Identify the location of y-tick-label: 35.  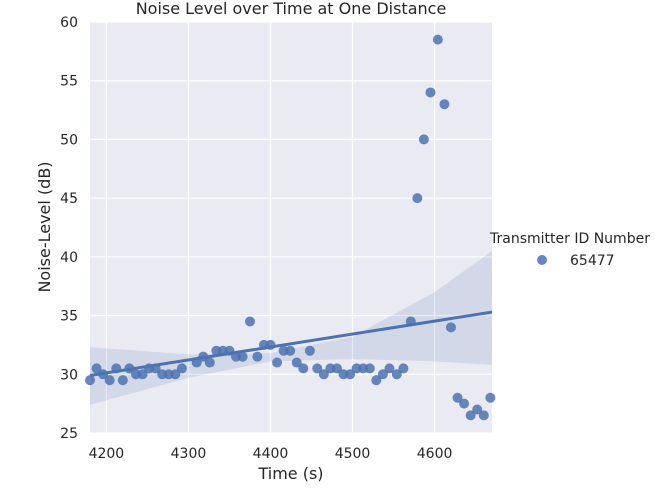
(69, 317).